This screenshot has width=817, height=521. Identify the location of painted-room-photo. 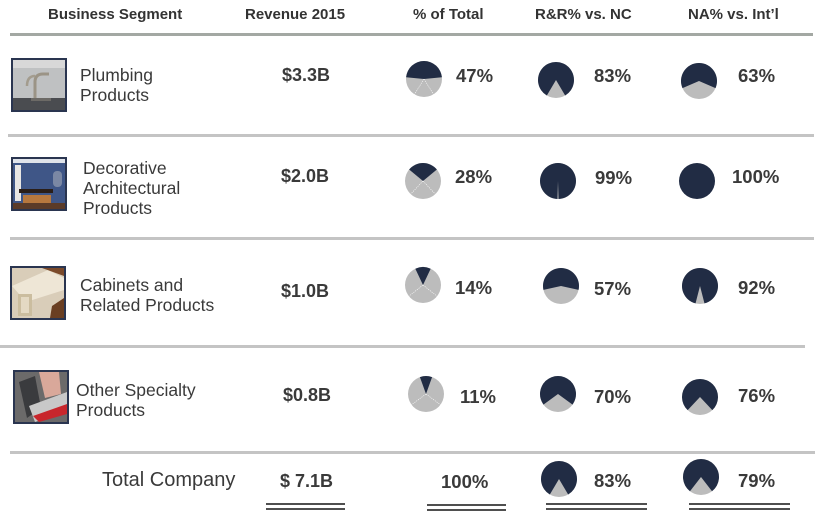
(39, 184).